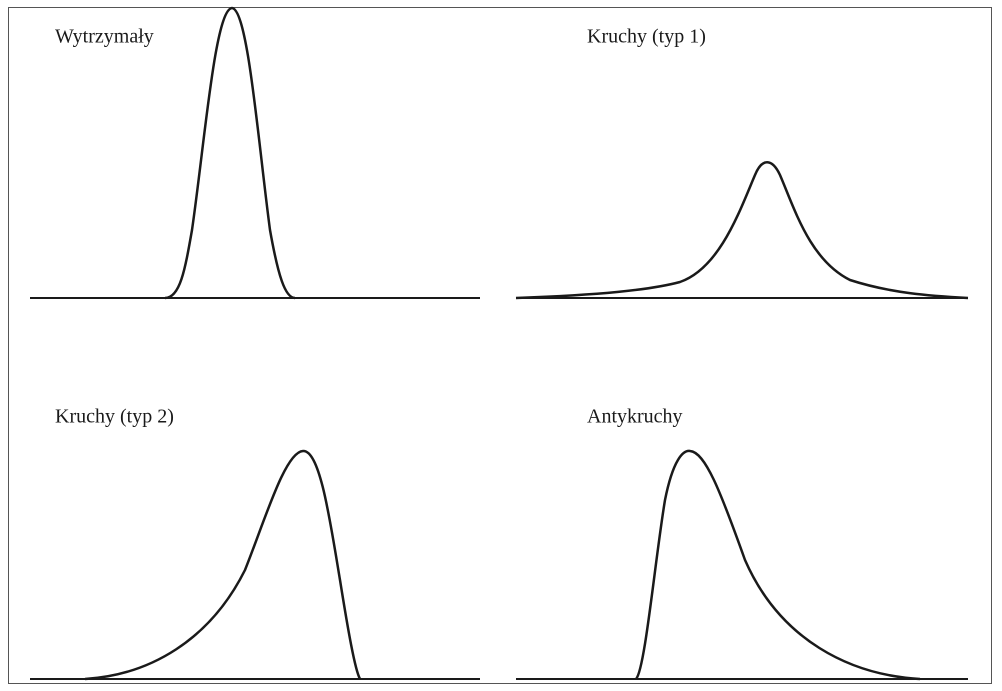 The width and height of the screenshot is (1002, 691). Describe the element at coordinates (635, 417) in the screenshot. I see `panel-label: Antykruchy` at that location.